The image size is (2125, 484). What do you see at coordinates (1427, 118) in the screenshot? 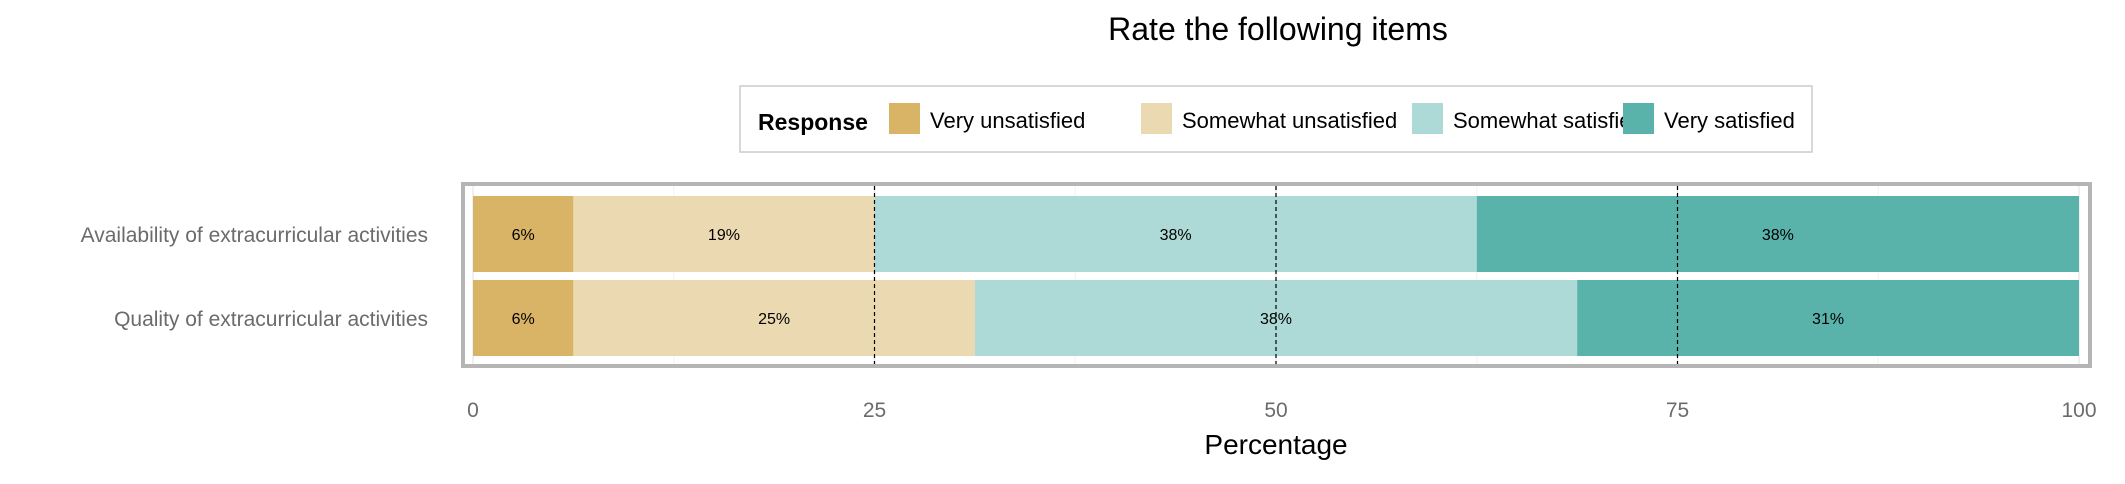
I see `legend-key-somewhat-satisfied` at bounding box center [1427, 118].